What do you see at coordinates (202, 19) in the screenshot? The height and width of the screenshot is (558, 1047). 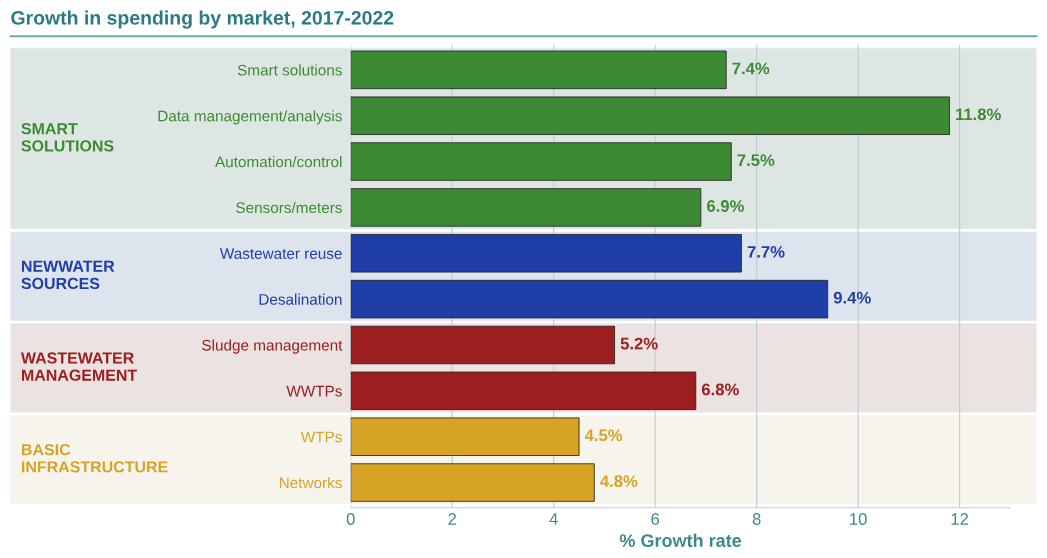 I see `chart-title: Growth in spending by market, 2017-2022` at bounding box center [202, 19].